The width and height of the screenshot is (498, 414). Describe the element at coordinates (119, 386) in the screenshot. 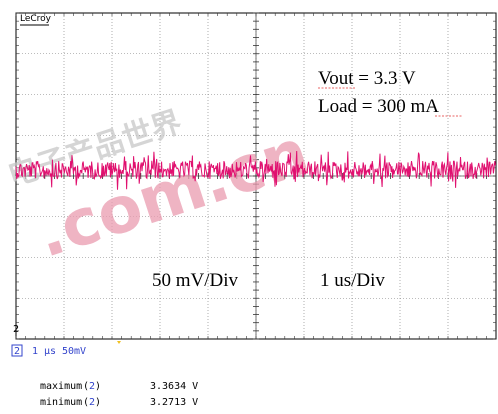

I see `measurement-row: maximum ( 2 ) 3.3634 V` at that location.